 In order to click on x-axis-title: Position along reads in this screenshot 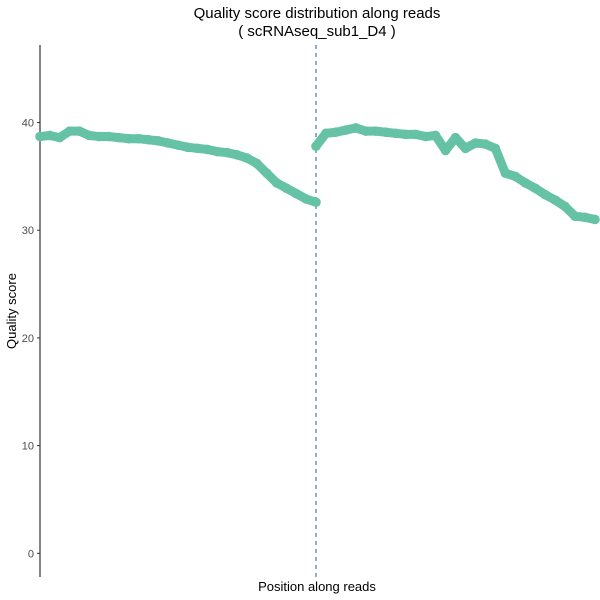, I will do `click(317, 586)`.